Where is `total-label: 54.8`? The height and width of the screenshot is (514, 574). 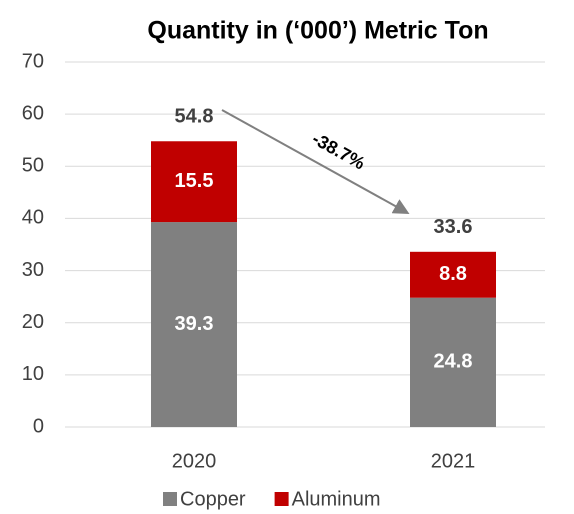 total-label: 54.8 is located at coordinates (194, 117).